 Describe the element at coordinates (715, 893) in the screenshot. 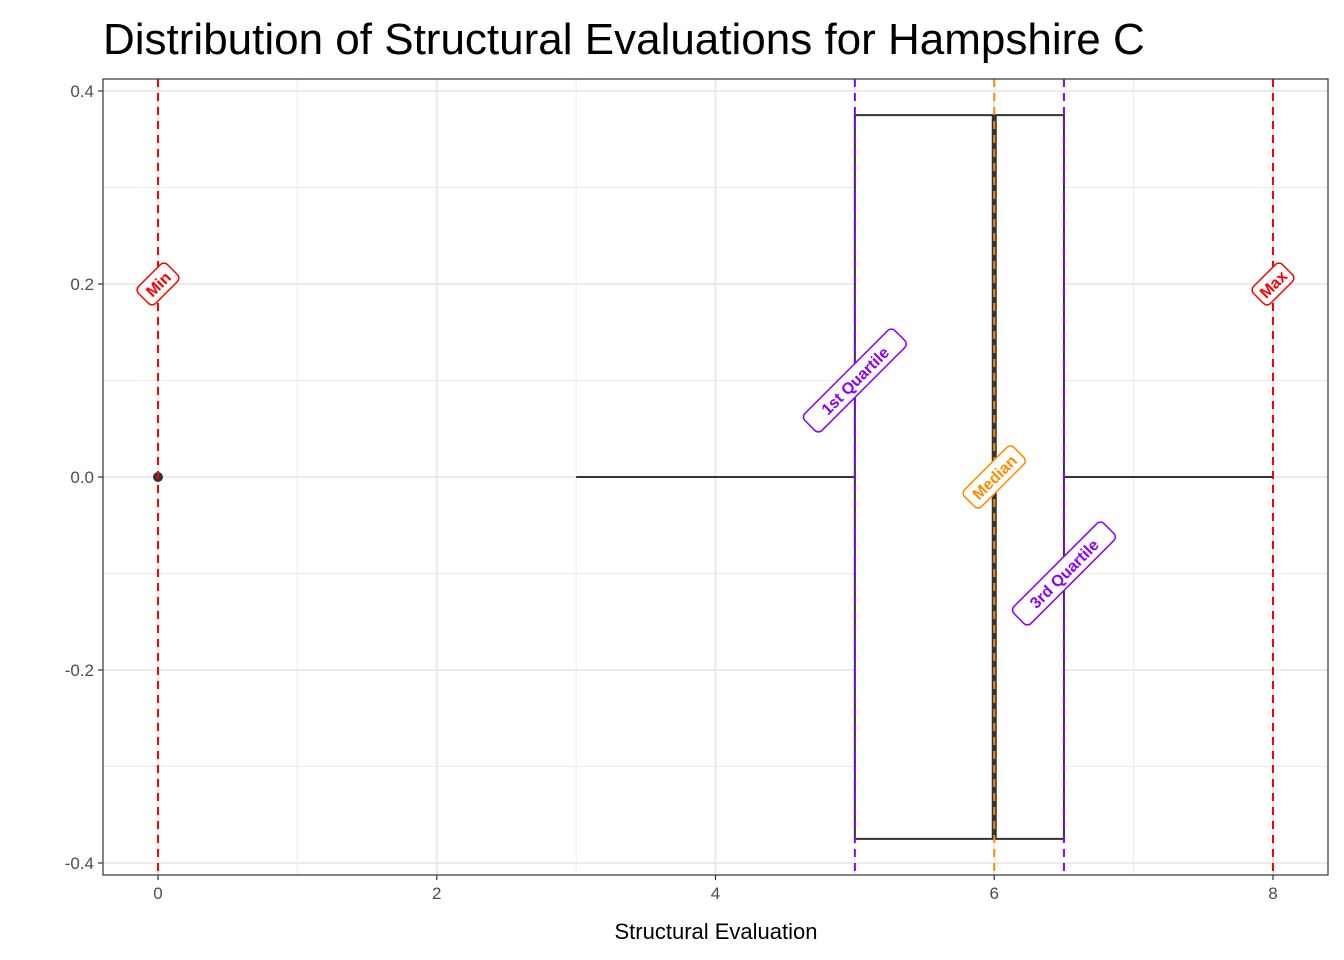

I see `x-tick-label: 4` at that location.